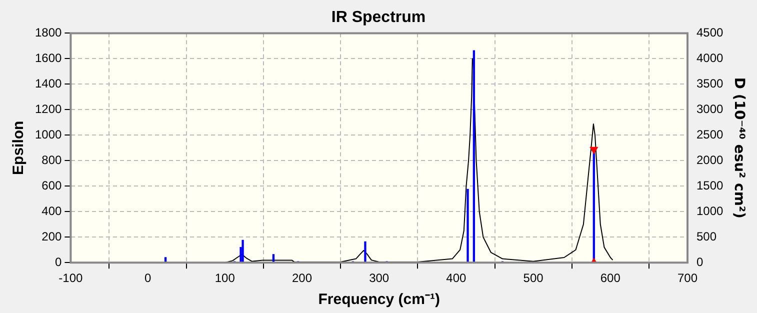  I want to click on y2-tick-label: 0, so click(700, 261).